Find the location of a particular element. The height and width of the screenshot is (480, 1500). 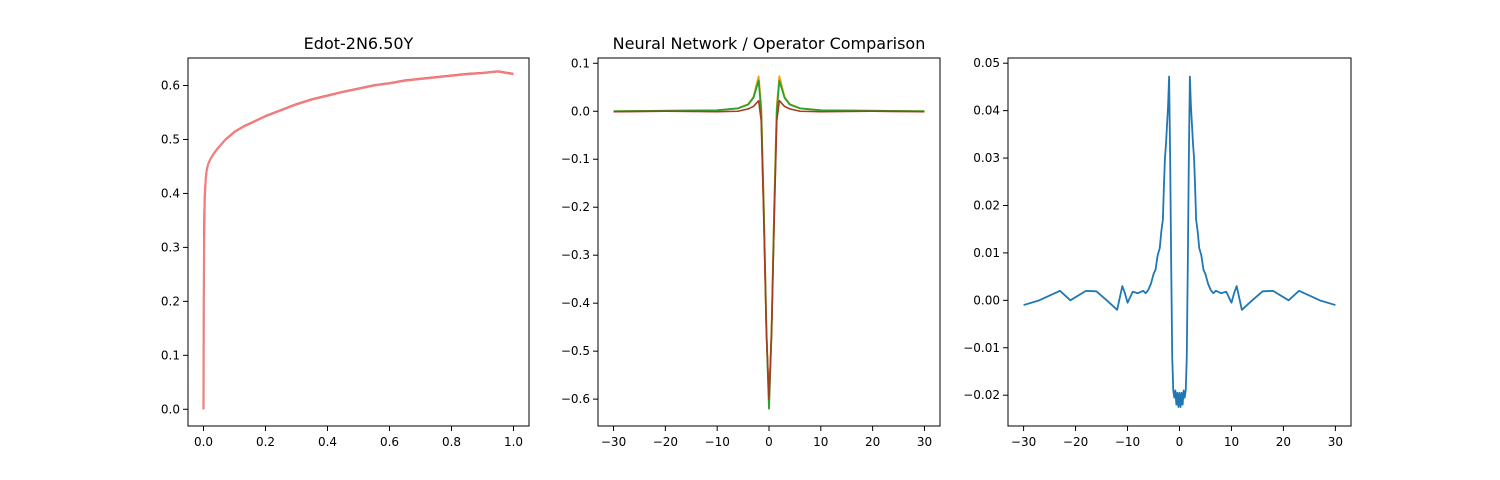

x-tick-label-2-3: −10 is located at coordinates (717, 442).